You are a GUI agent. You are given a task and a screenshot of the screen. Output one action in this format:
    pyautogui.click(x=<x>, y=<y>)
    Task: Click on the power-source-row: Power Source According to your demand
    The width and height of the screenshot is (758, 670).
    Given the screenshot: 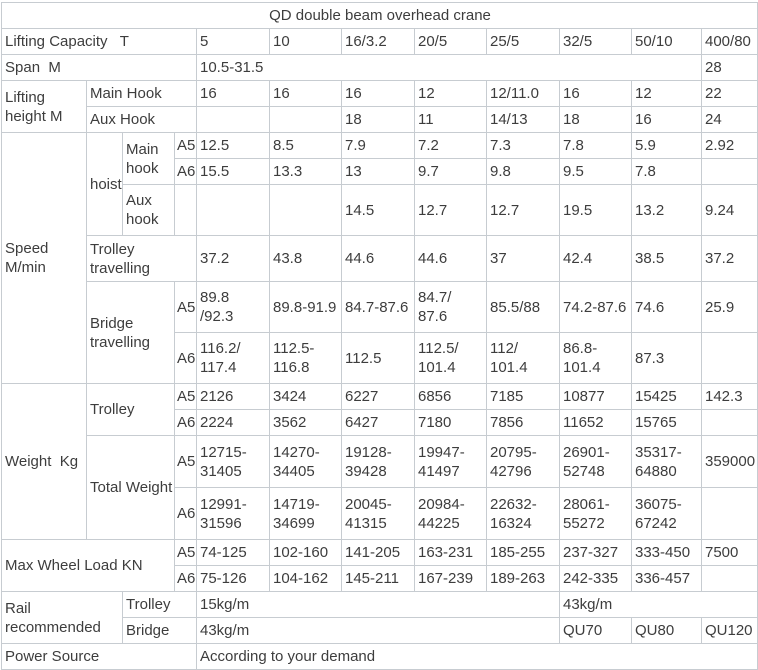 What is the action you would take?
    pyautogui.click(x=379, y=656)
    